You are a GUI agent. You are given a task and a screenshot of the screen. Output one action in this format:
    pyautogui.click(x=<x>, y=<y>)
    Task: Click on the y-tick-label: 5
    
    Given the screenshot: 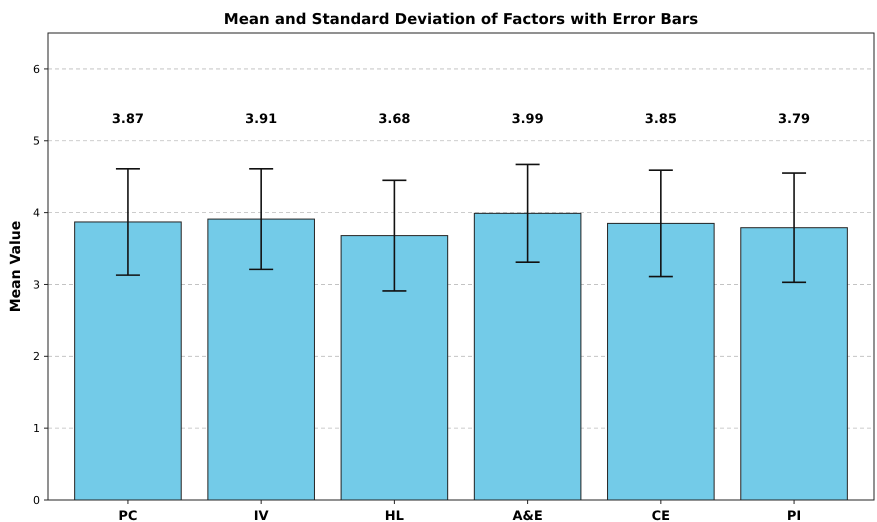 What is the action you would take?
    pyautogui.click(x=36, y=141)
    